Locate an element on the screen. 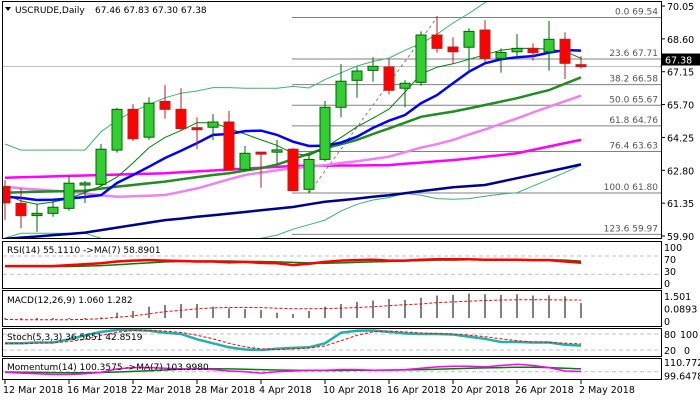 The image size is (700, 400). stoch-plot is located at coordinates (332, 340).